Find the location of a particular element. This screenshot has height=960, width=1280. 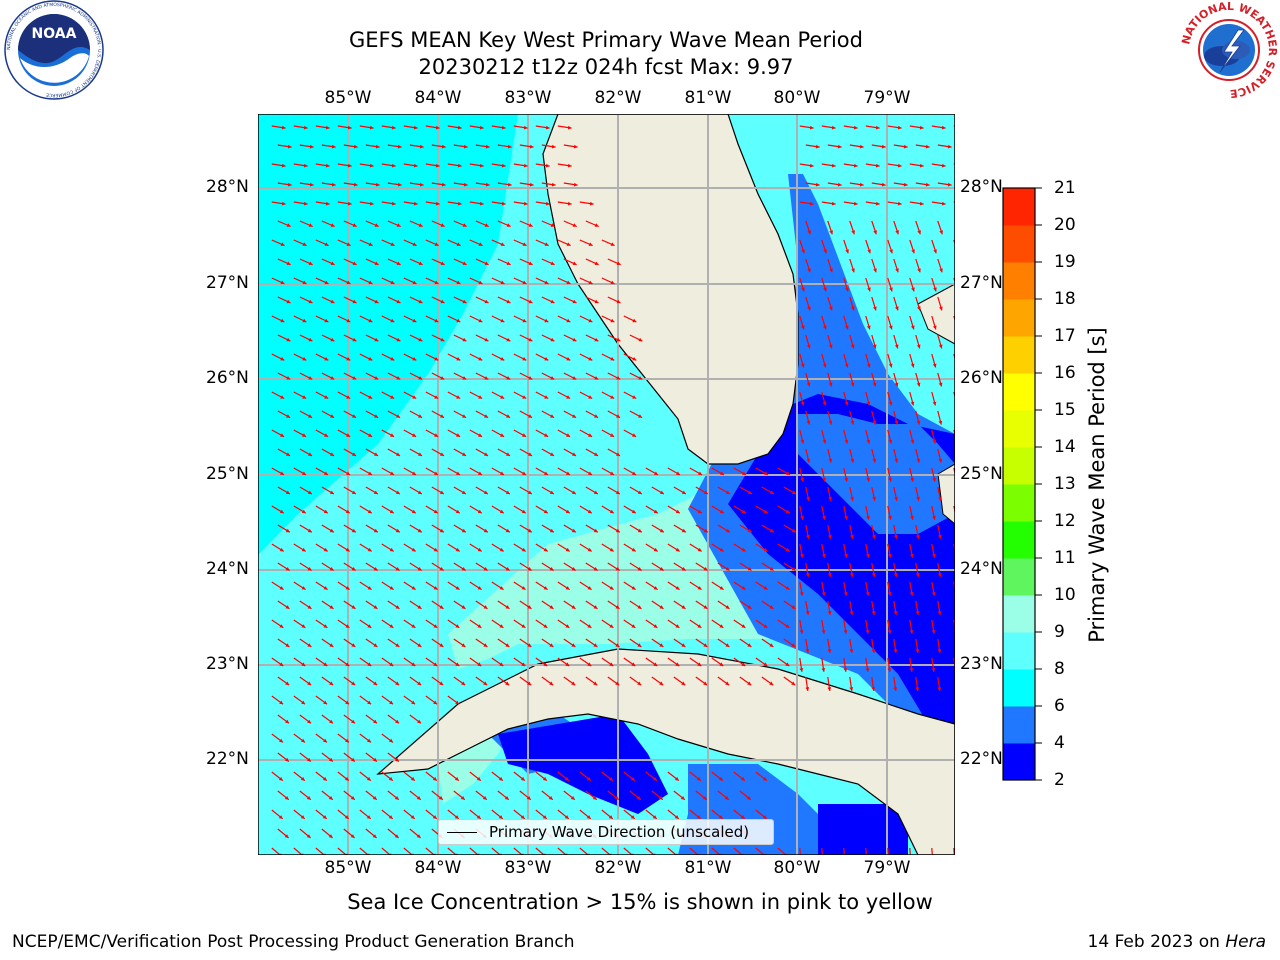

lat-label-left-25n: 25°N is located at coordinates (227, 474).